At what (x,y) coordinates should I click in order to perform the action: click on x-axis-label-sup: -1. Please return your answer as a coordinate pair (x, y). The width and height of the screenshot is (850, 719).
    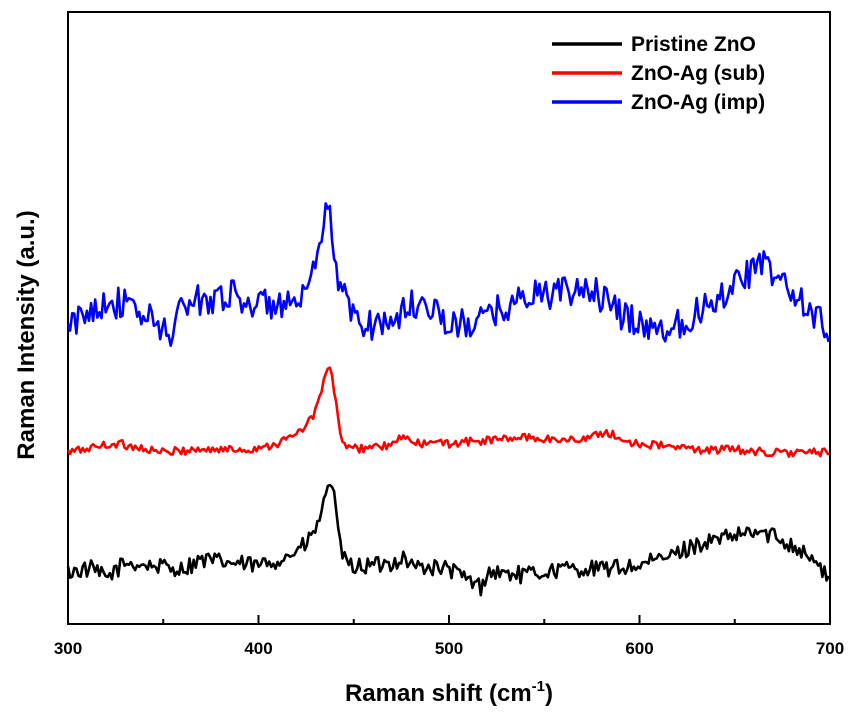
    Looking at the image, I should click on (538, 686).